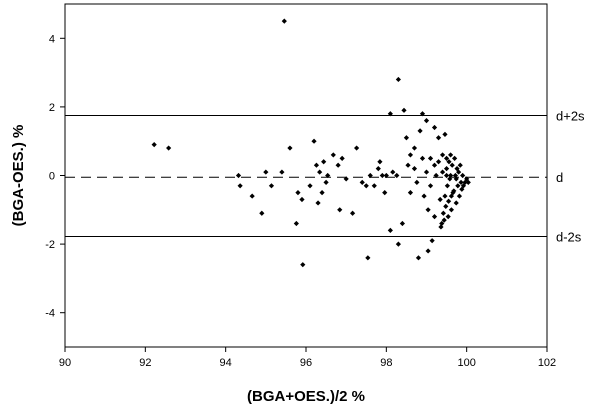 The image size is (596, 412). I want to click on reference-label-2: d, so click(559, 177).